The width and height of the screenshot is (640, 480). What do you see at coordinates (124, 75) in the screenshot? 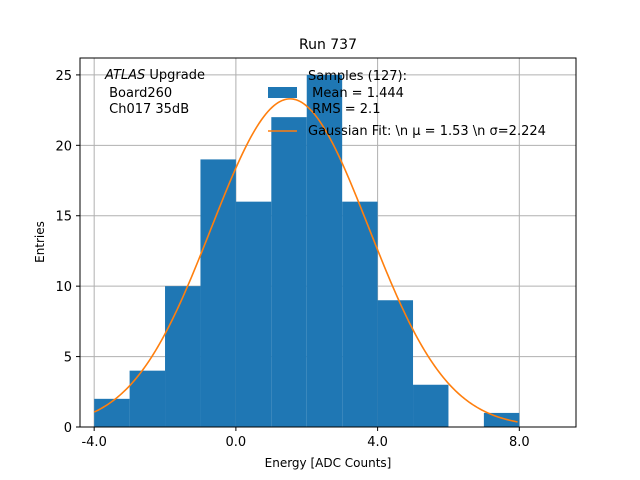
I see `atlas-label: ATLAS` at bounding box center [124, 75].